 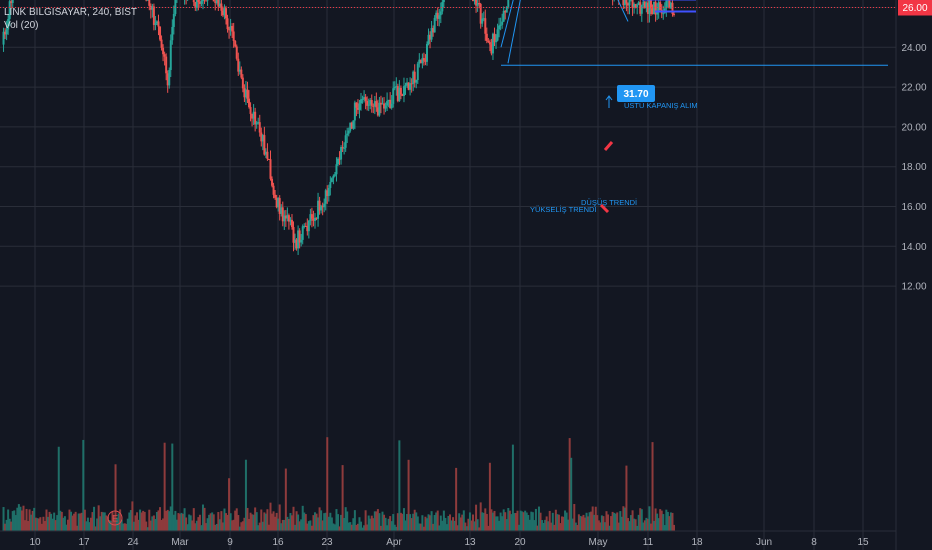 What do you see at coordinates (180, 542) in the screenshot?
I see `x-tick-label: Mar` at bounding box center [180, 542].